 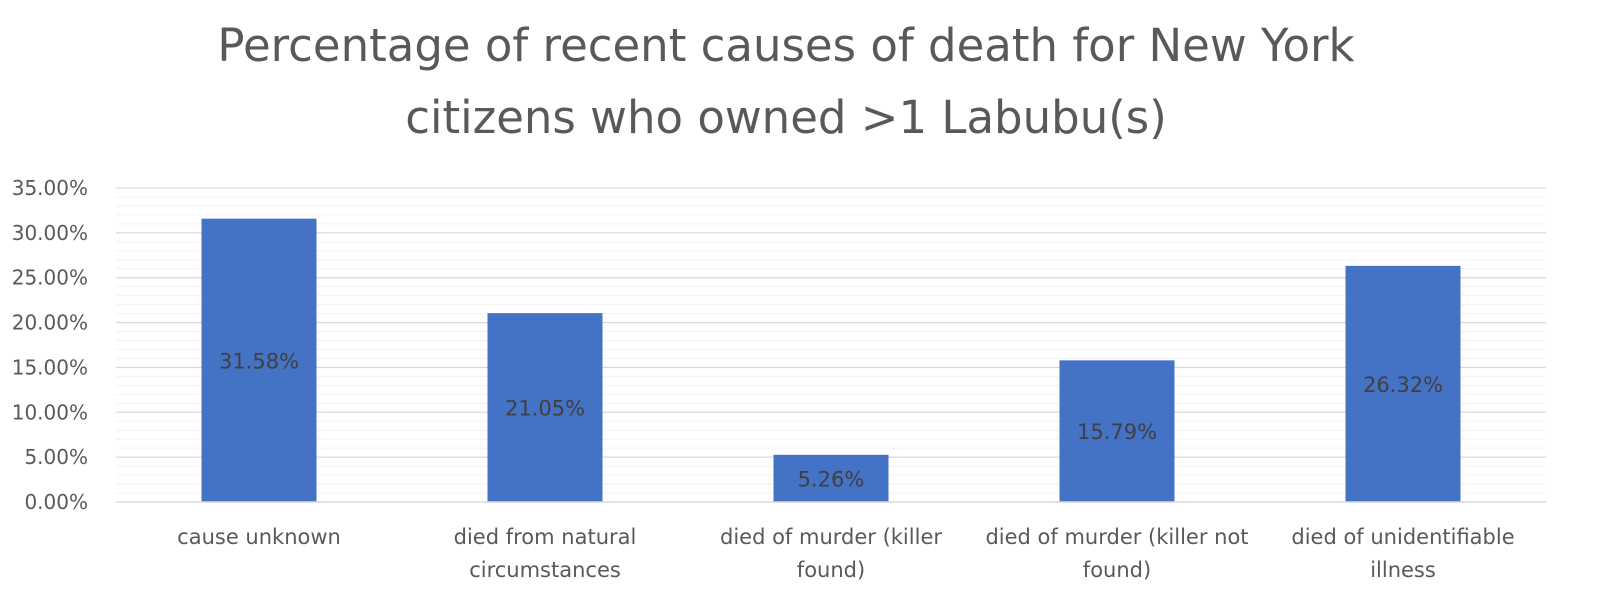 I want to click on category-label-4: found), so click(x=1117, y=570).